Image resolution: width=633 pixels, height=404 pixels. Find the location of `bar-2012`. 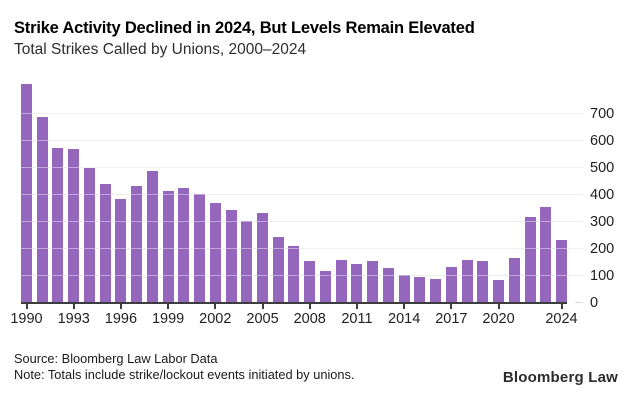

bar-2012 is located at coordinates (373, 282).